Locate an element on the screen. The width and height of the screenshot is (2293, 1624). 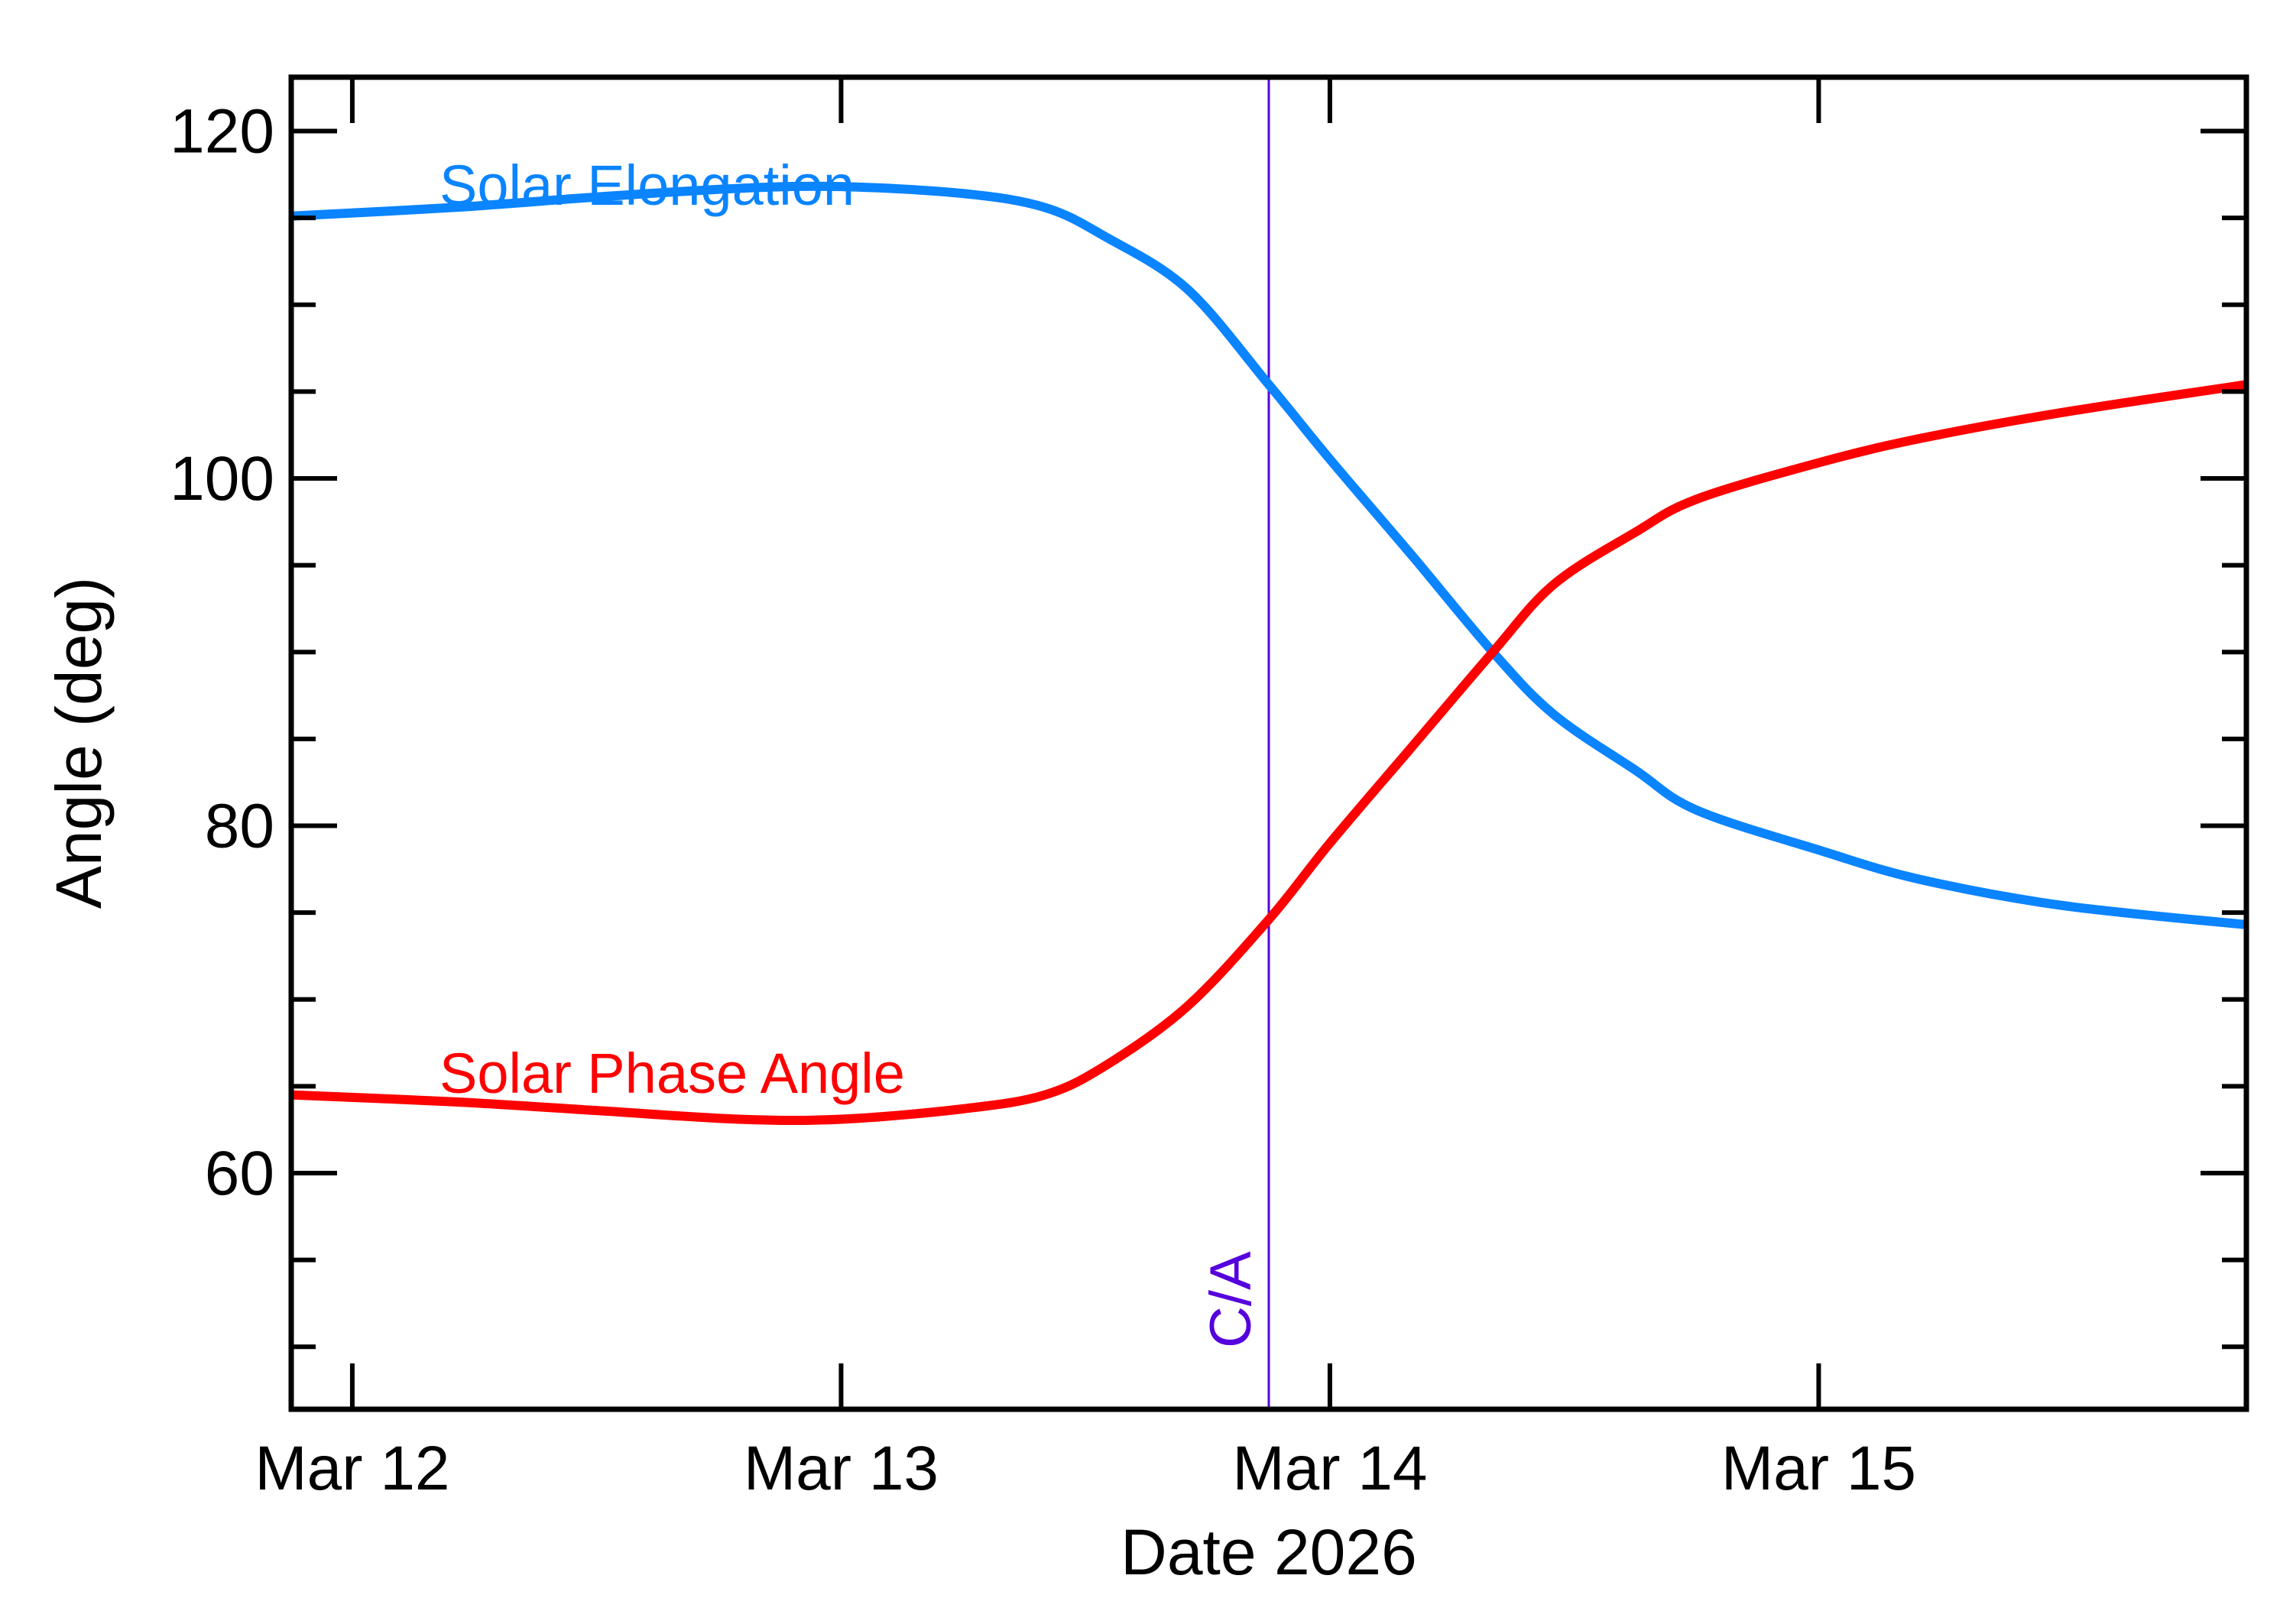
y-tick-label: 80 is located at coordinates (239, 826).